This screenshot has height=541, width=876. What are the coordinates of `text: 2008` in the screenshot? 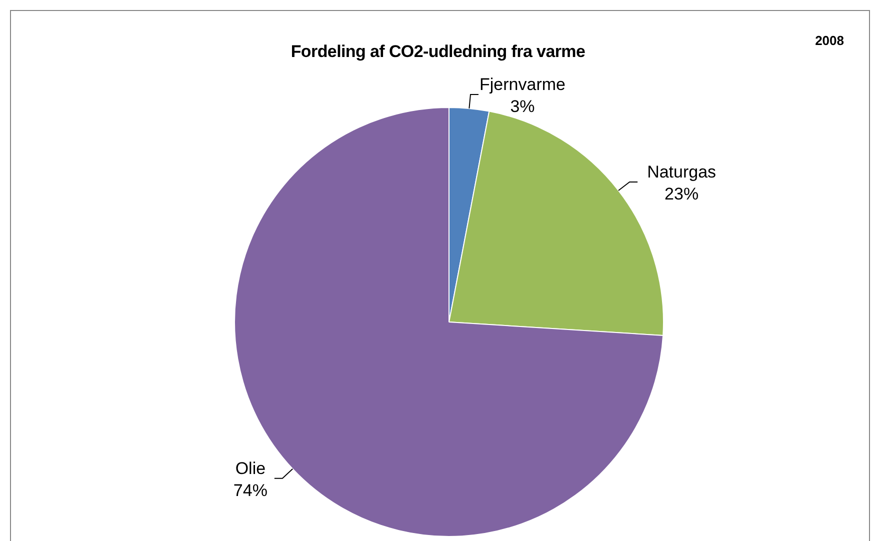 It's located at (829, 40).